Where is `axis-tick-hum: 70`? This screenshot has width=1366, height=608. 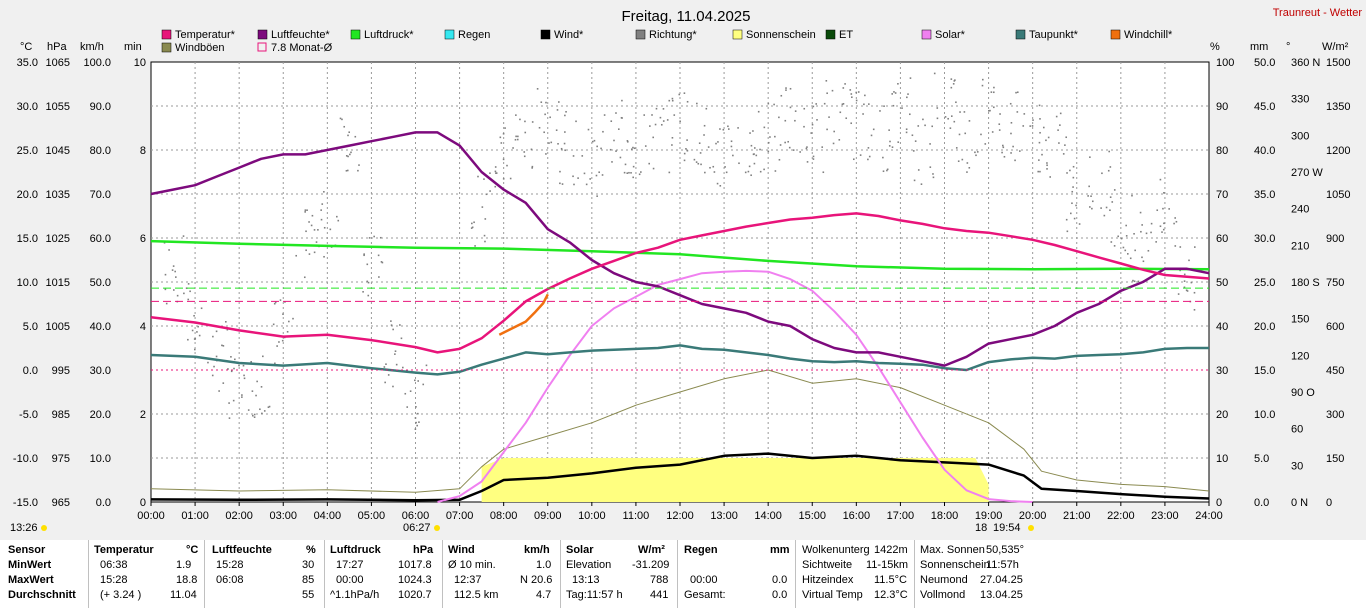
axis-tick-hum: 70 is located at coordinates (1222, 195).